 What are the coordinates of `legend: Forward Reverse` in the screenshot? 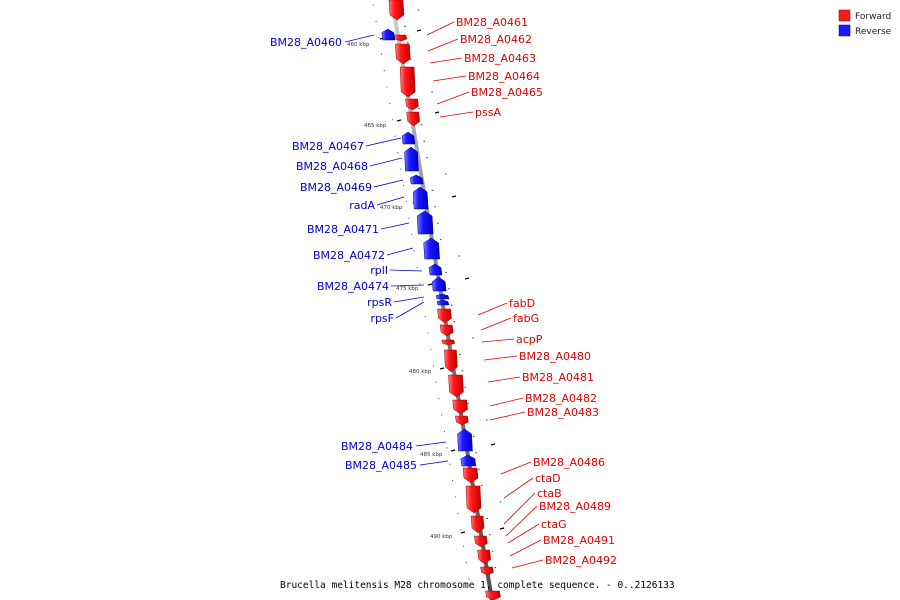 It's located at (865, 23).